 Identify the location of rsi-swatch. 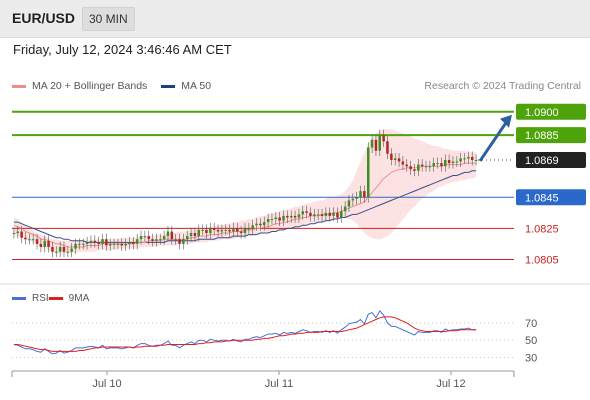
(19, 298).